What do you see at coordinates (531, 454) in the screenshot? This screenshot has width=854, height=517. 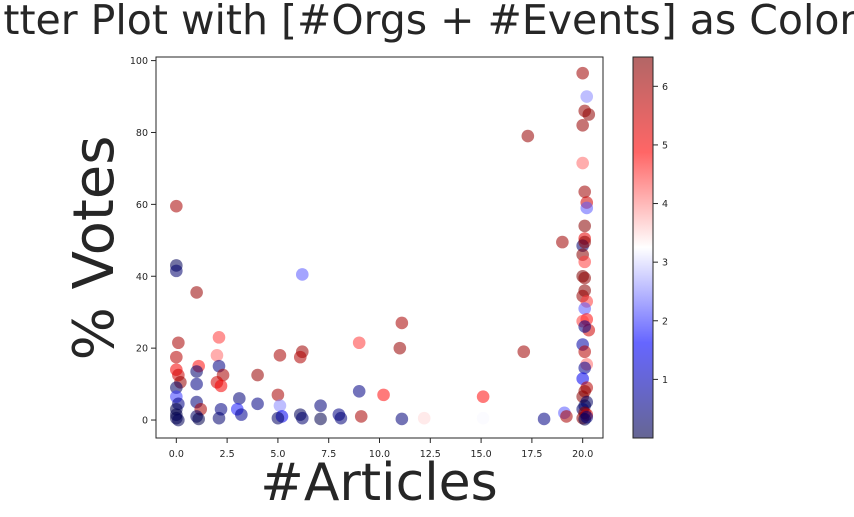 I see `x-tick-label: 17.5` at bounding box center [531, 454].